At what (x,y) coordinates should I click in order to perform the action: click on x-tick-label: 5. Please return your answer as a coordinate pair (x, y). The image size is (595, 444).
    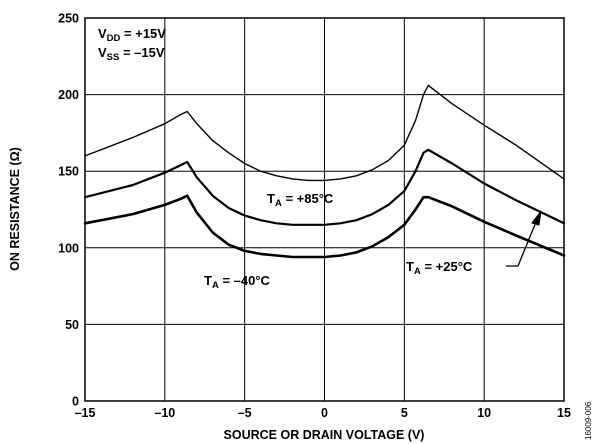
    Looking at the image, I should click on (404, 413).